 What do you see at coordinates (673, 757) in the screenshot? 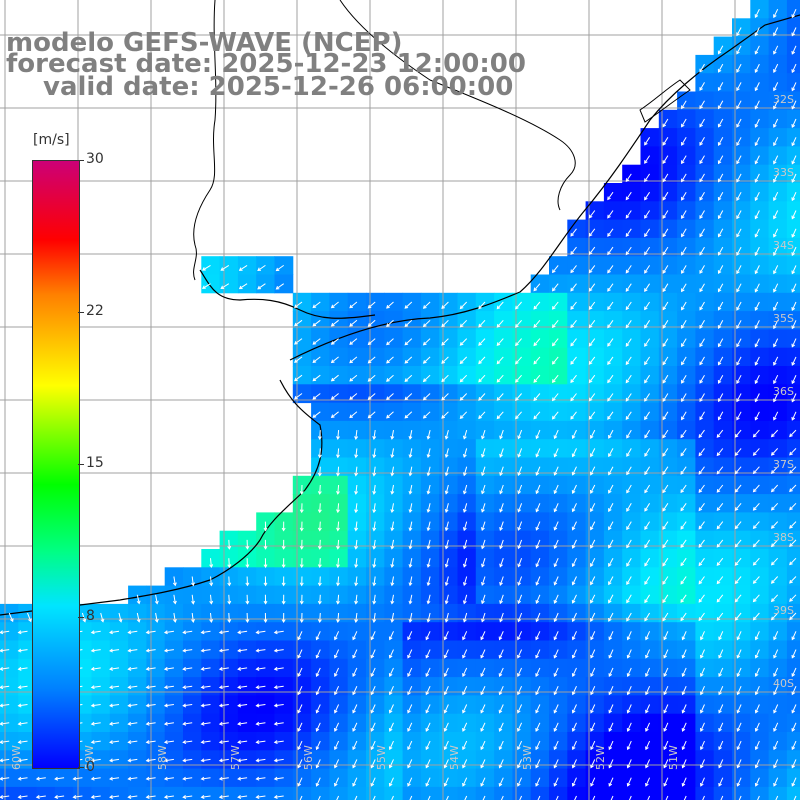
I see `longitude-label: 51W` at bounding box center [673, 757].